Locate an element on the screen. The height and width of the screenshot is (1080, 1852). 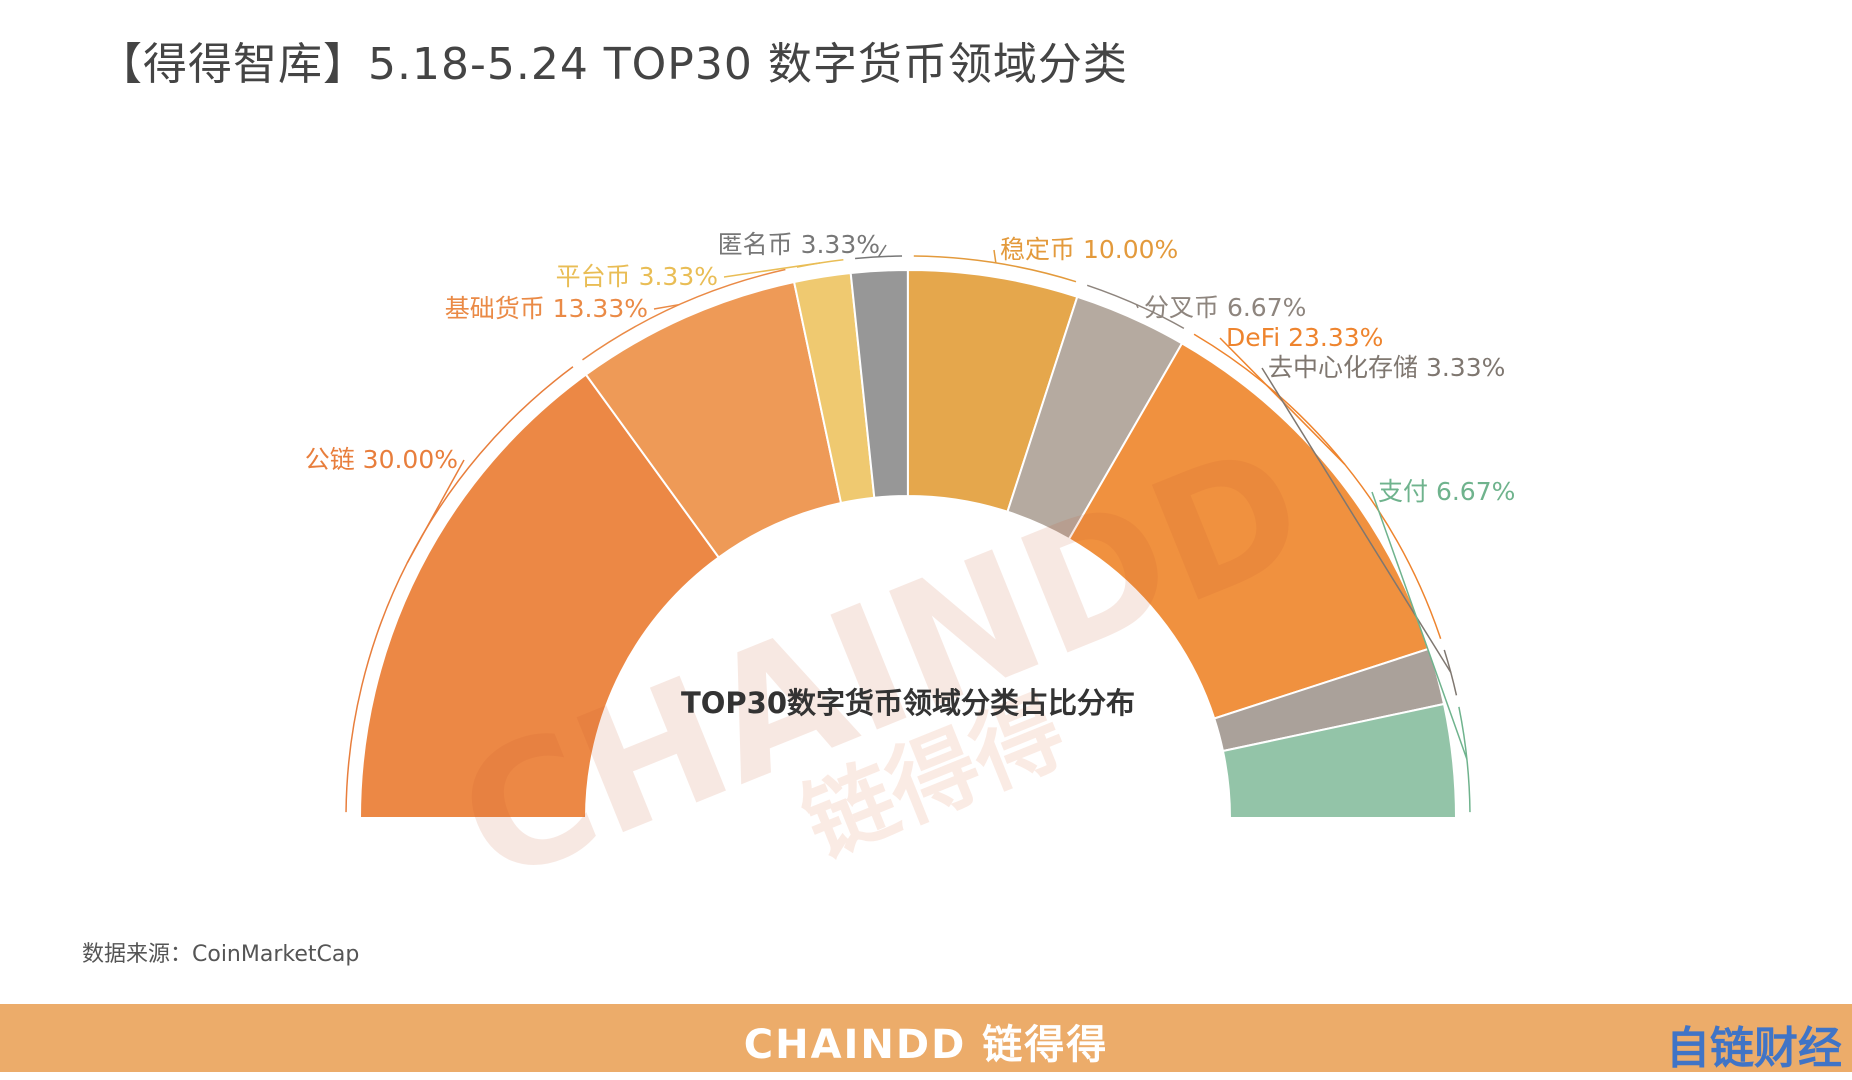
page-title: 【得得智库】5.18-5.24 TOP30 数字货币领域分类 is located at coordinates (613, 64).